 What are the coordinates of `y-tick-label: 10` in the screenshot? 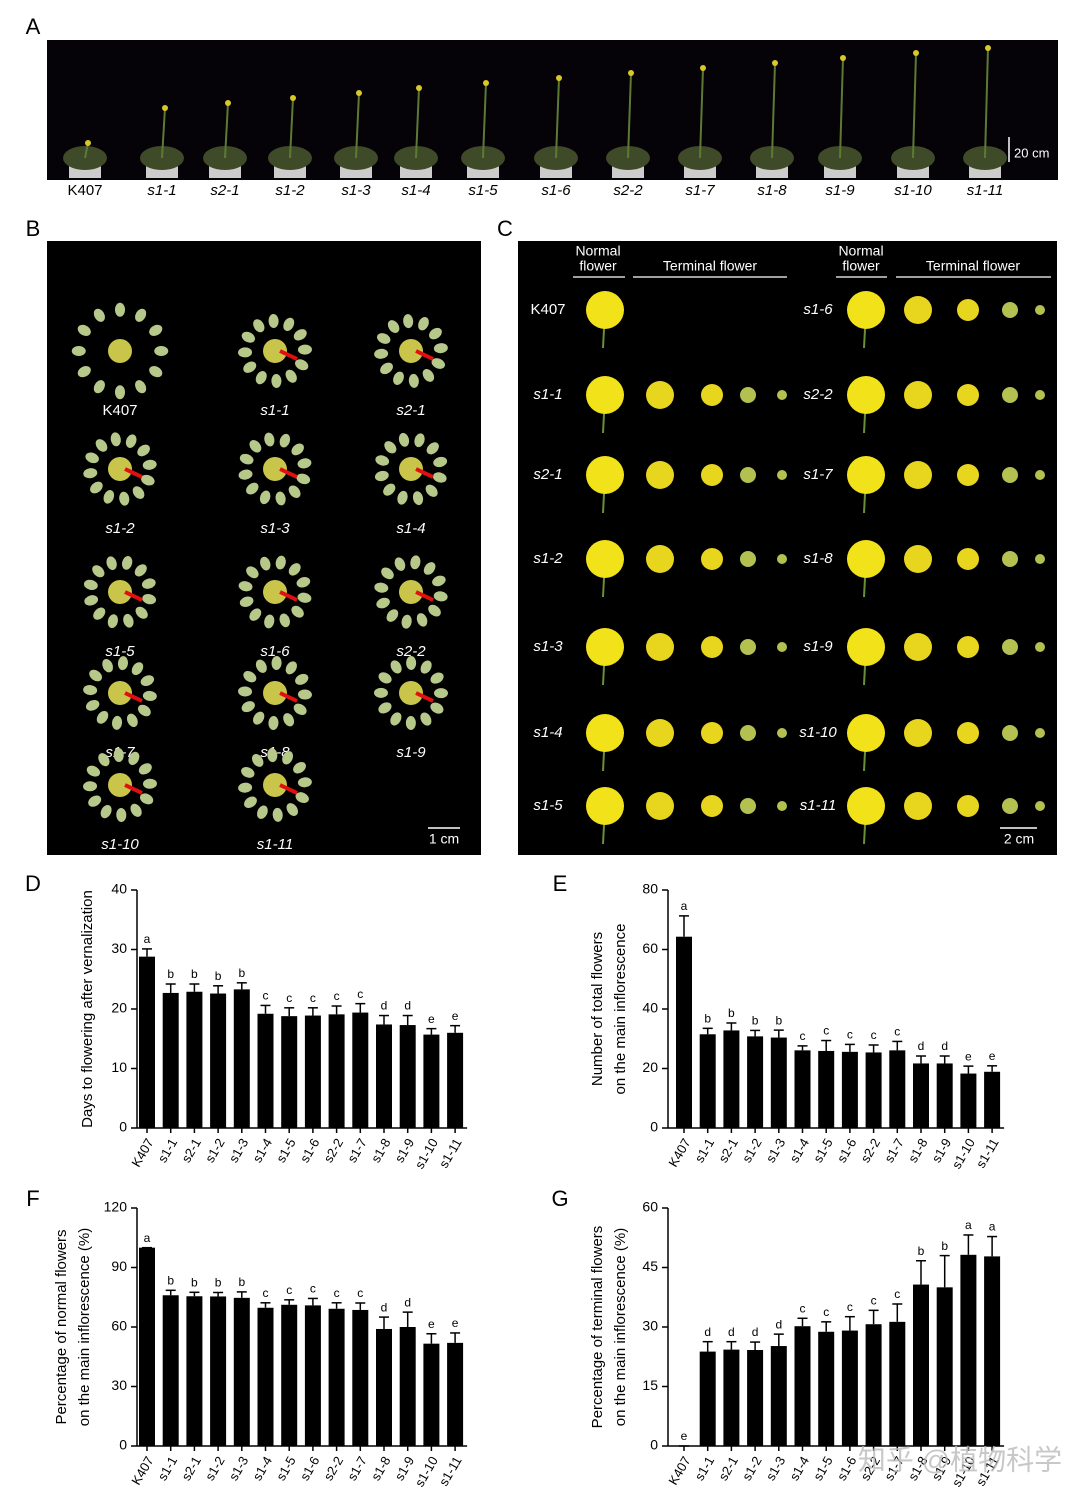 It's located at (119, 1067).